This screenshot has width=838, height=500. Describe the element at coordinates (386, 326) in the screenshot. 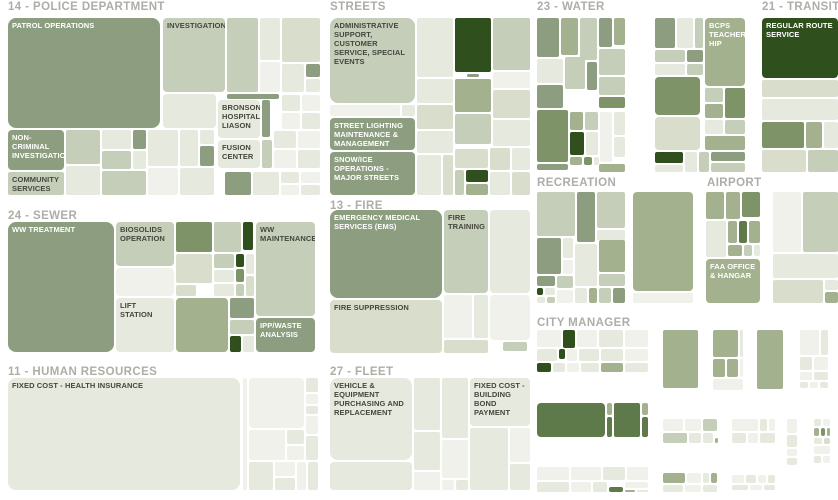

I see `treemap-cell-fire-suppression: FIRE SUPPRESSION` at that location.